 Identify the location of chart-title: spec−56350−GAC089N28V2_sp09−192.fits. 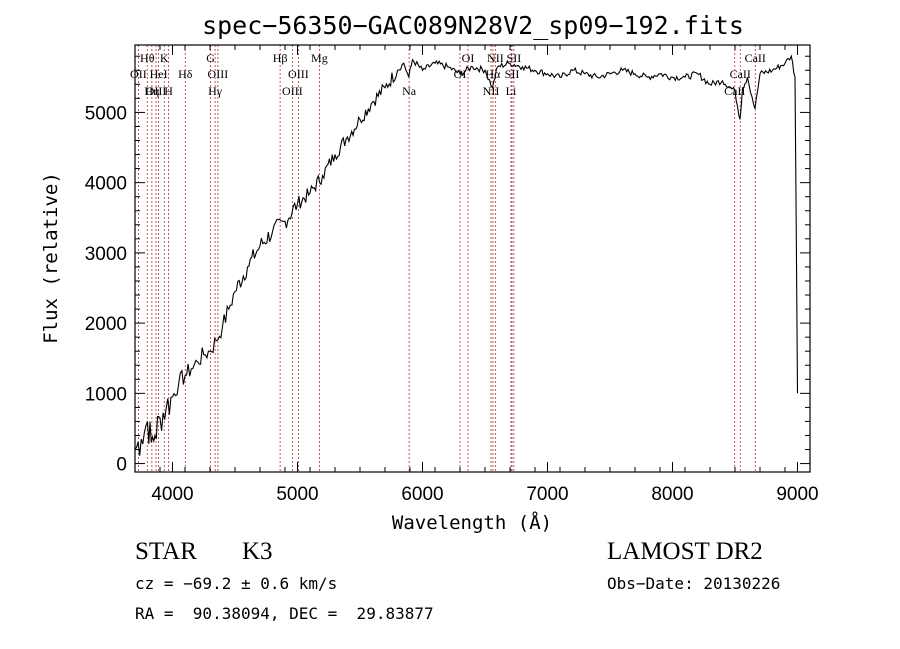
(473, 25).